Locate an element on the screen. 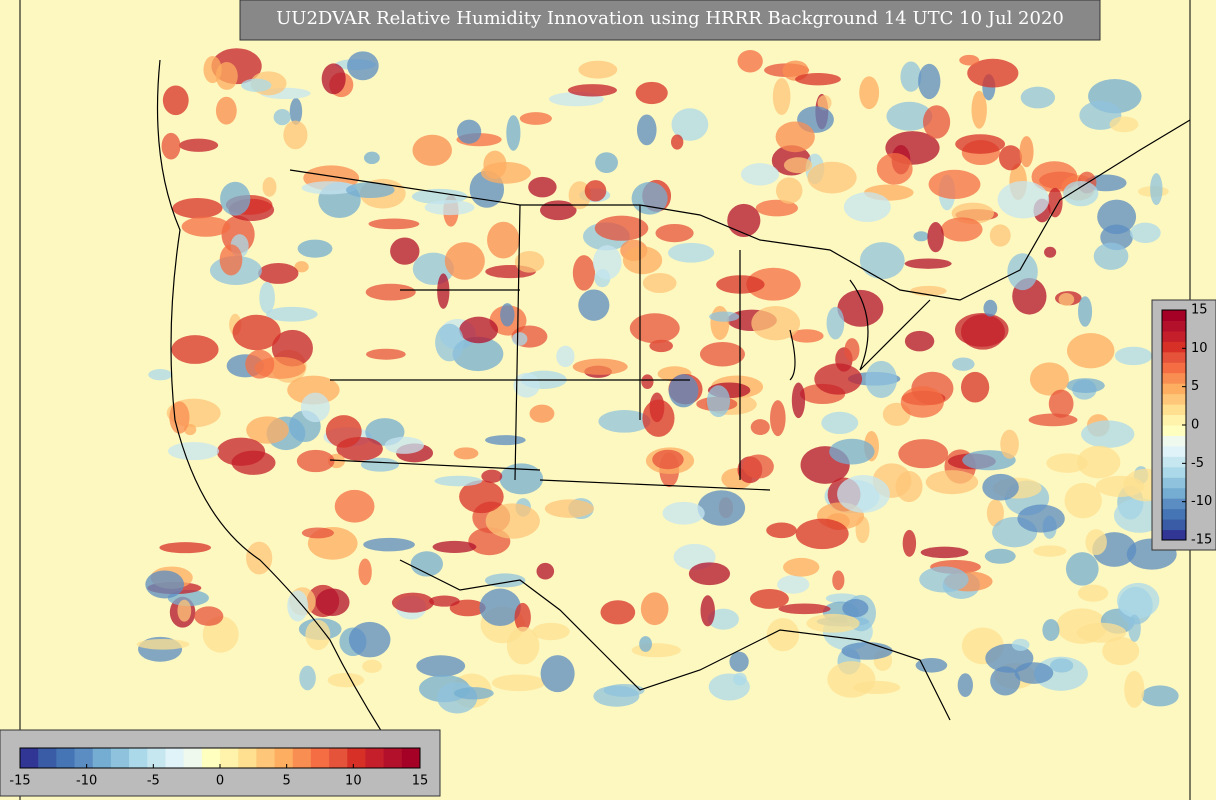 The height and width of the screenshot is (800, 1216). tick-label: 10 is located at coordinates (1199, 348).